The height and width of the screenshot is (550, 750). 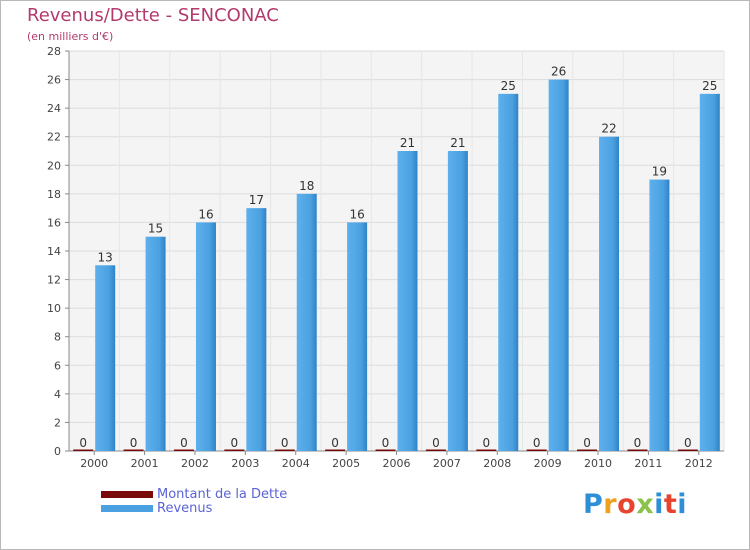 What do you see at coordinates (185, 508) in the screenshot?
I see `legend-label-revenus: Revenus` at bounding box center [185, 508].